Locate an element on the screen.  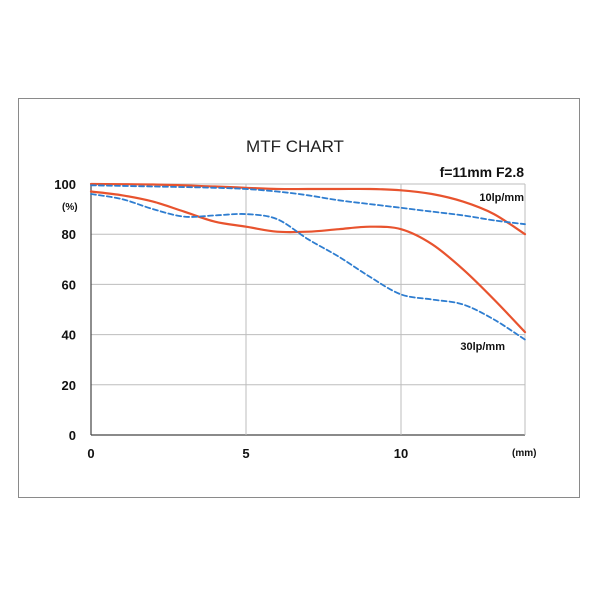
y-tick-label: 0 is located at coordinates (72, 435).